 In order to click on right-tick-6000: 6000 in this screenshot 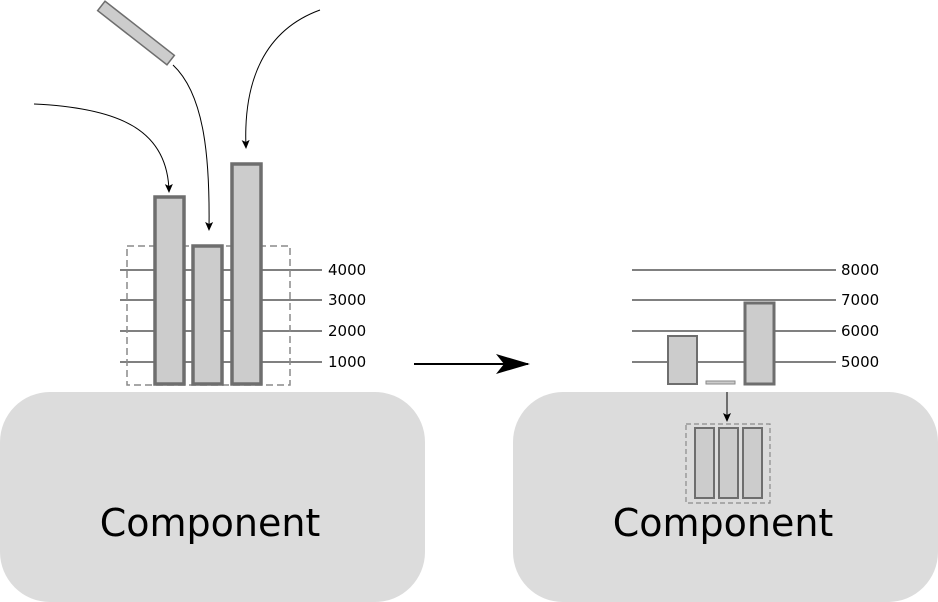, I will do `click(860, 331)`.